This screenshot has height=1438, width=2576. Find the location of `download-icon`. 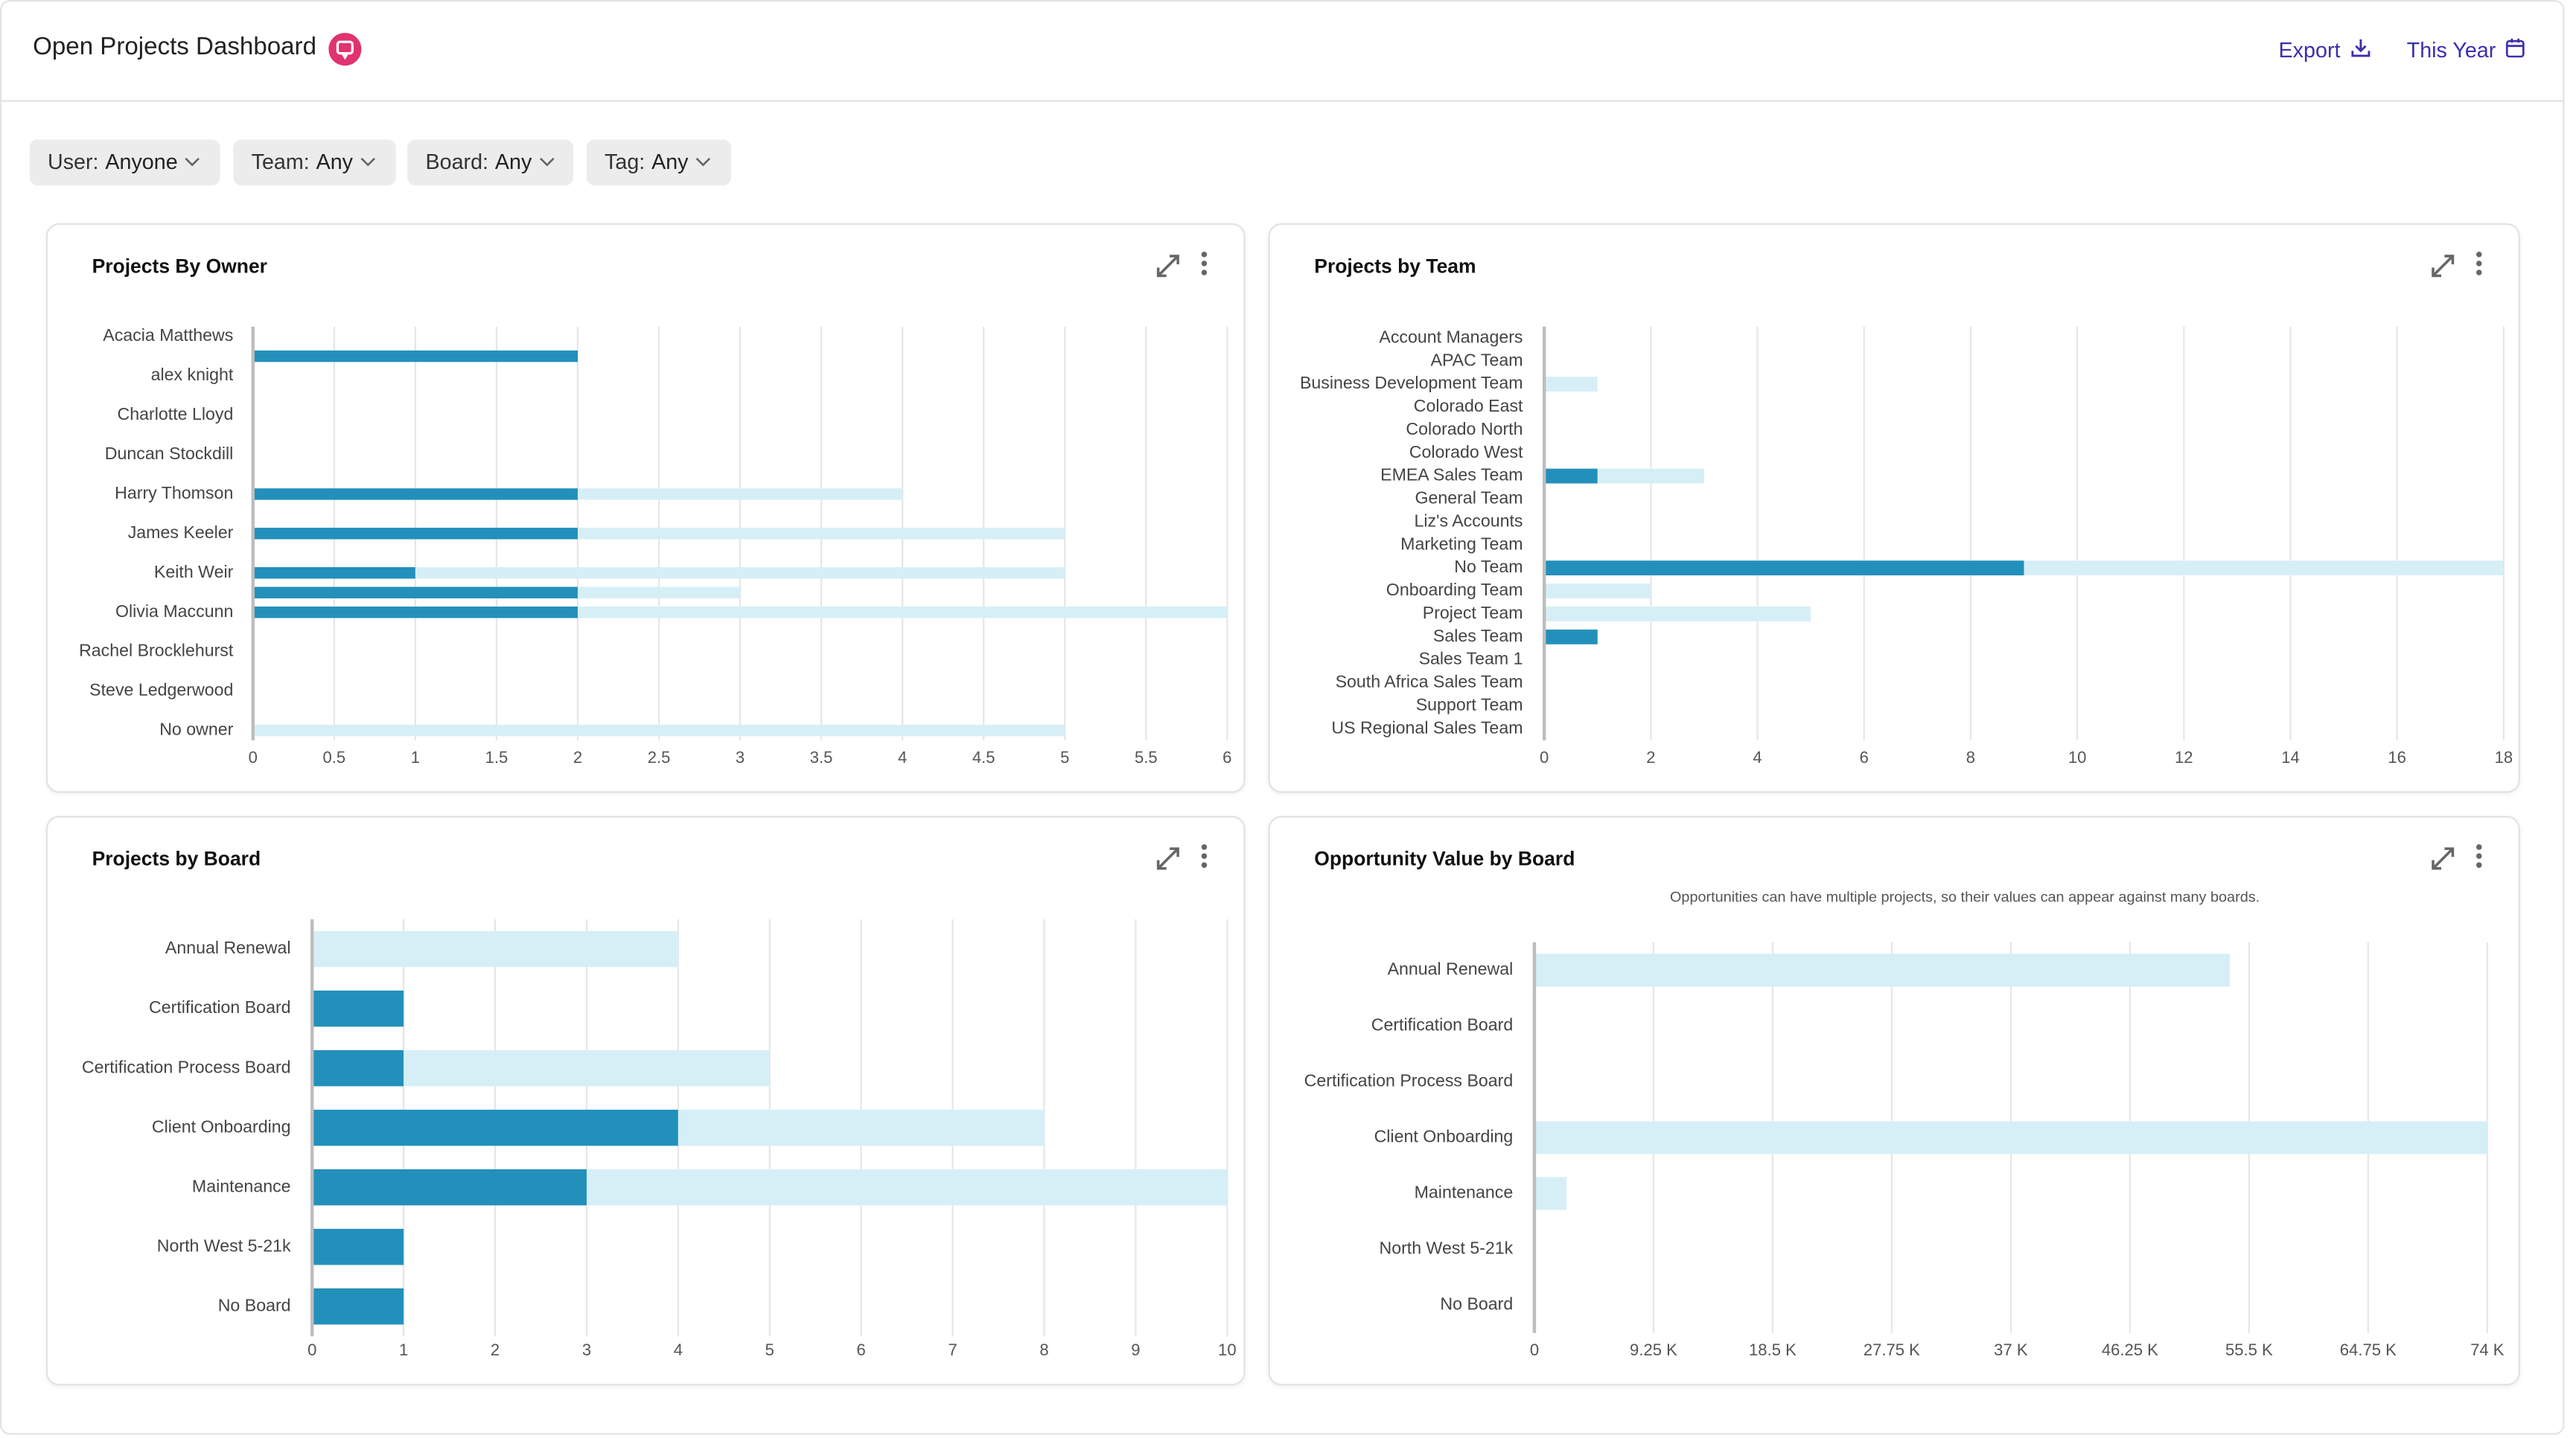

download-icon is located at coordinates (2360, 48).